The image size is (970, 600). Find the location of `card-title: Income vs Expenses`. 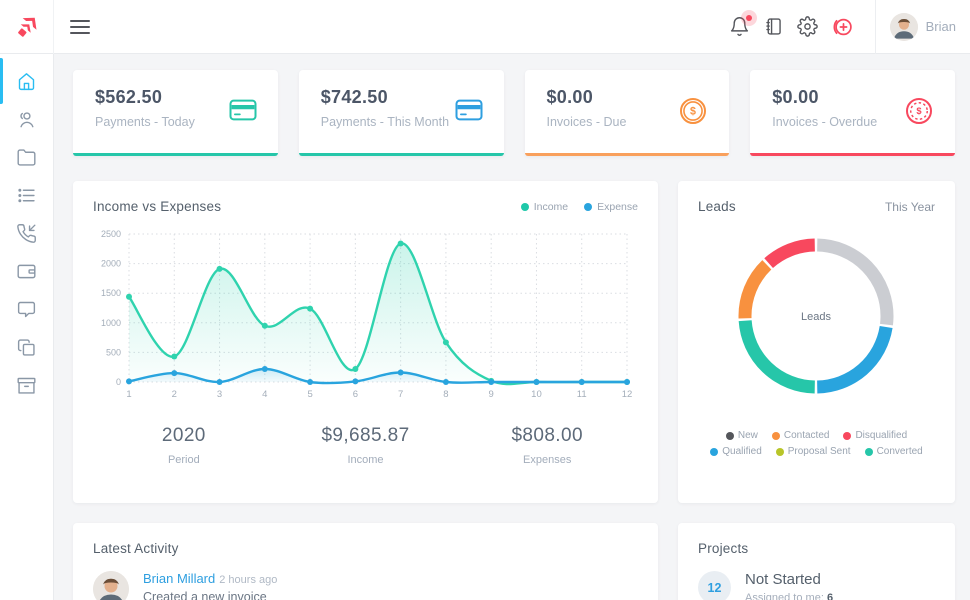

card-title: Income vs Expenses is located at coordinates (157, 206).